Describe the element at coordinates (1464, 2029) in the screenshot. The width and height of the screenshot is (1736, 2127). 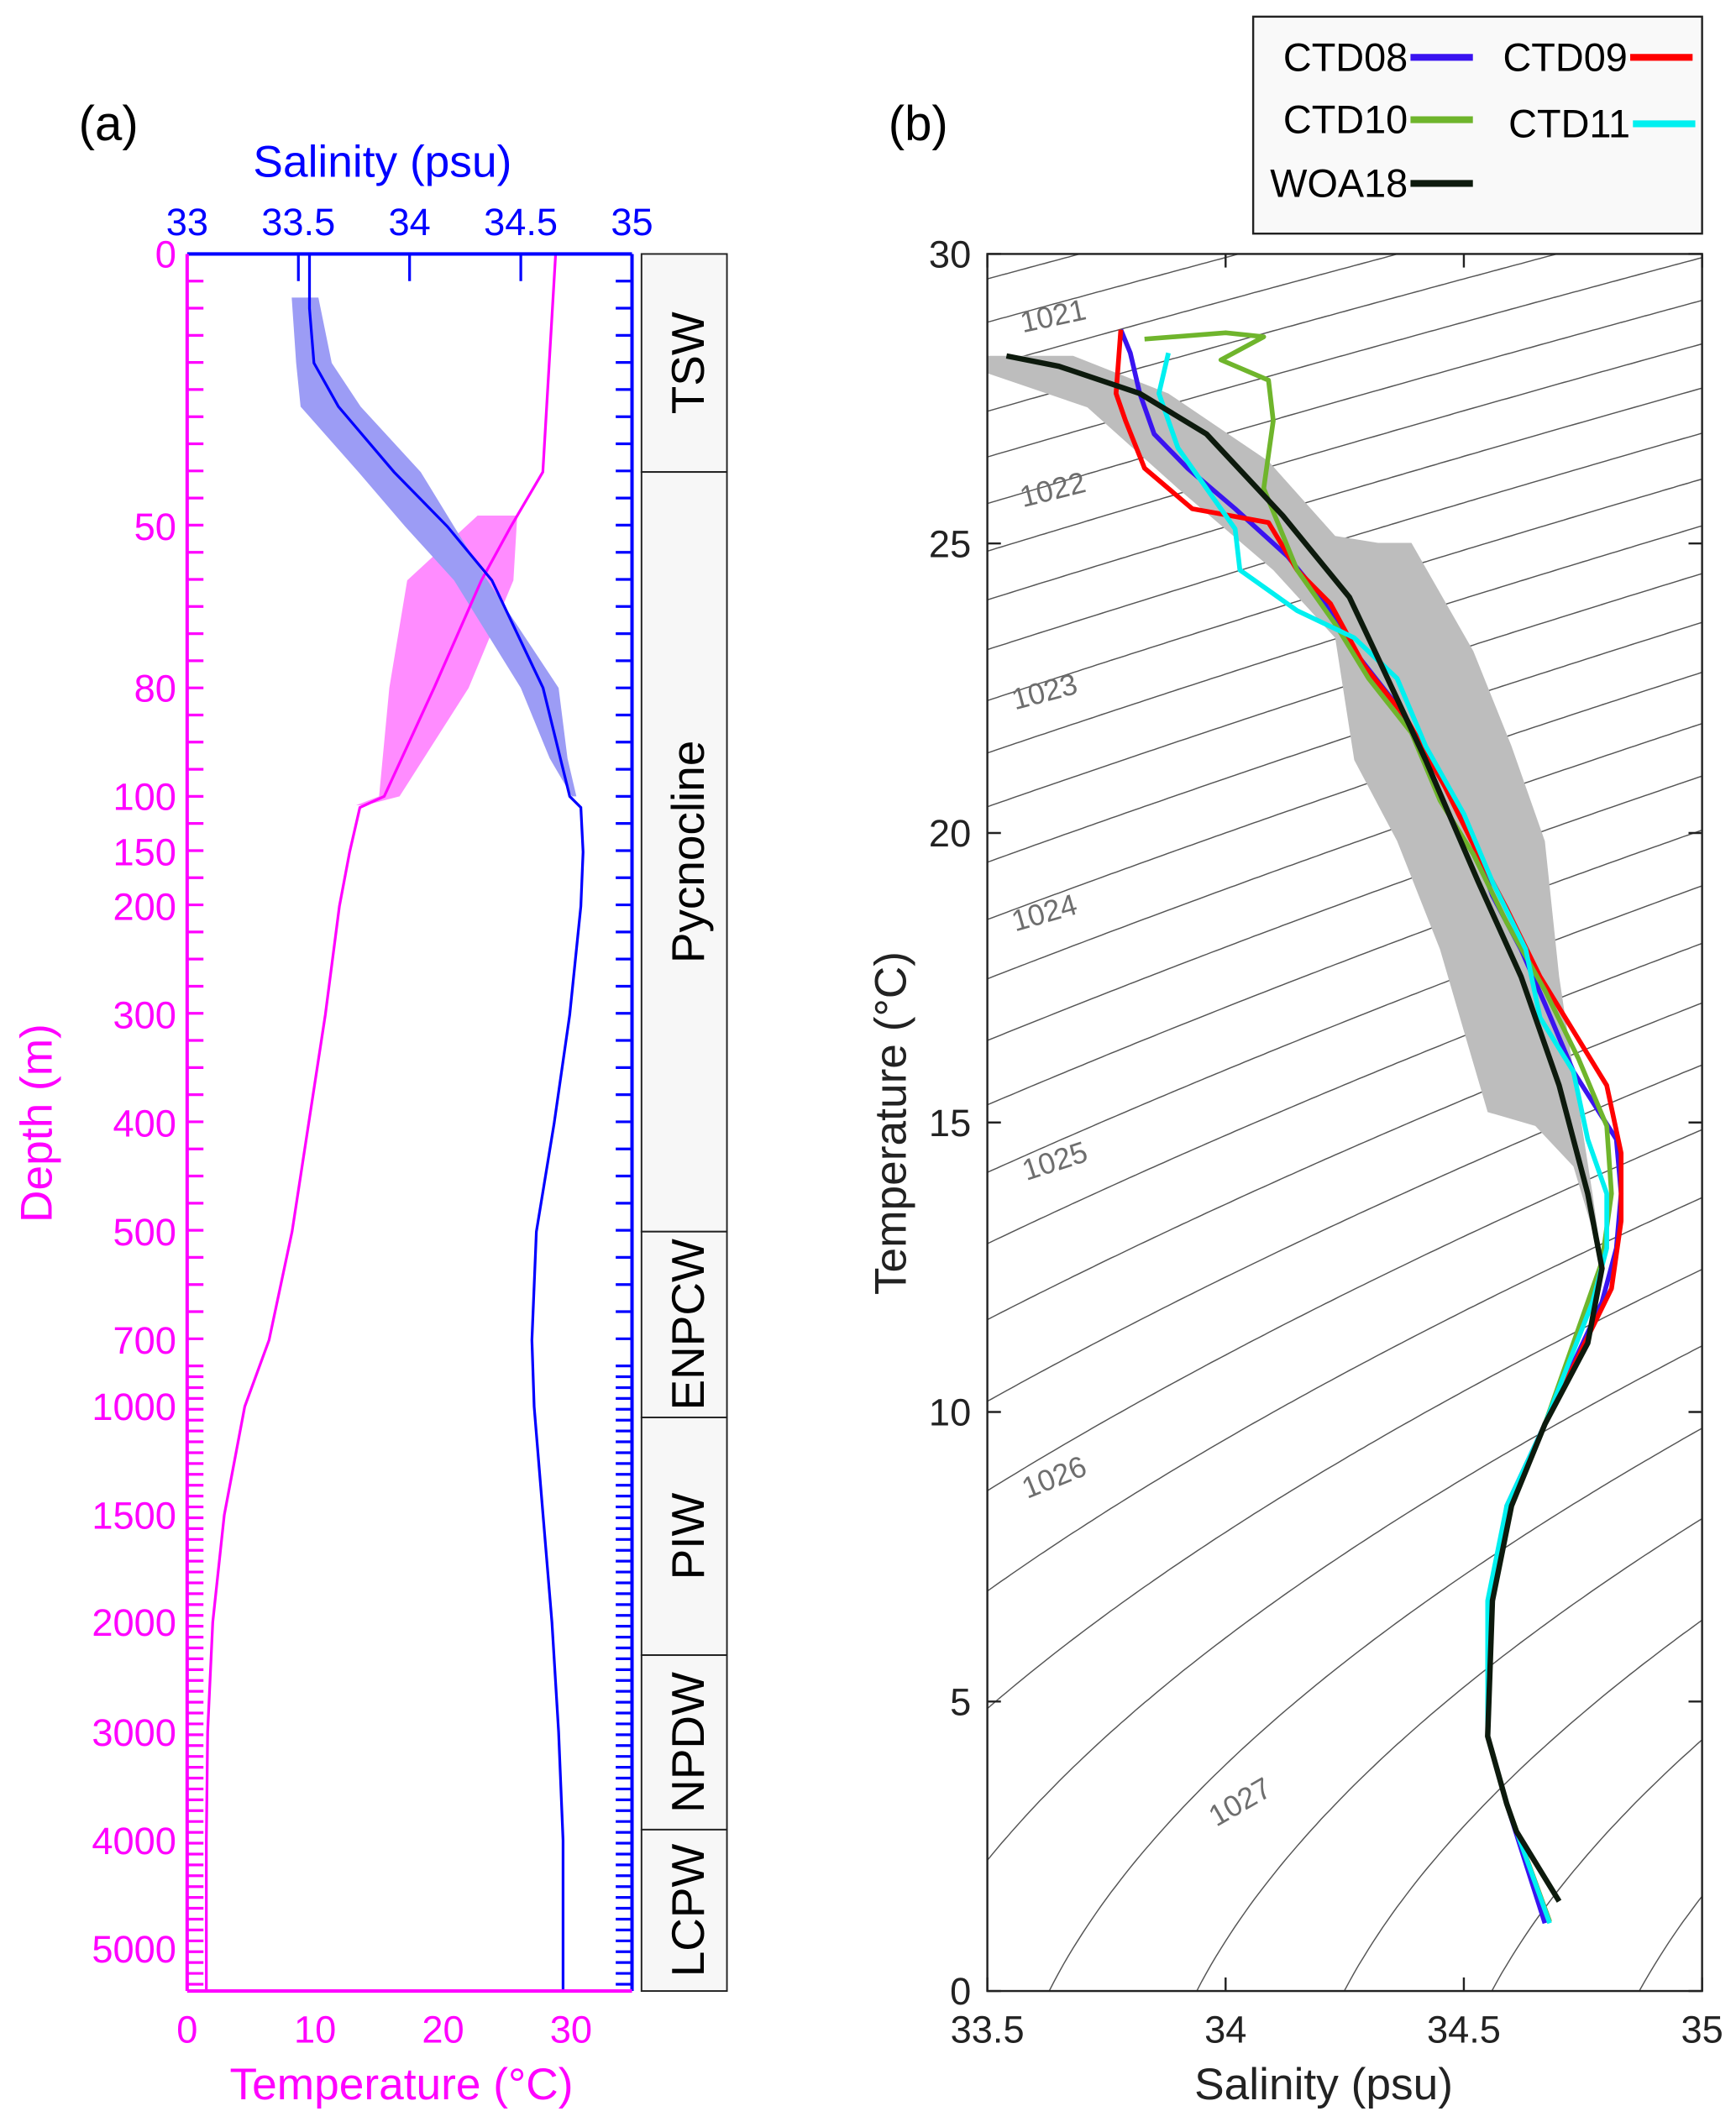
I see `x-tick-label: 34.5` at that location.